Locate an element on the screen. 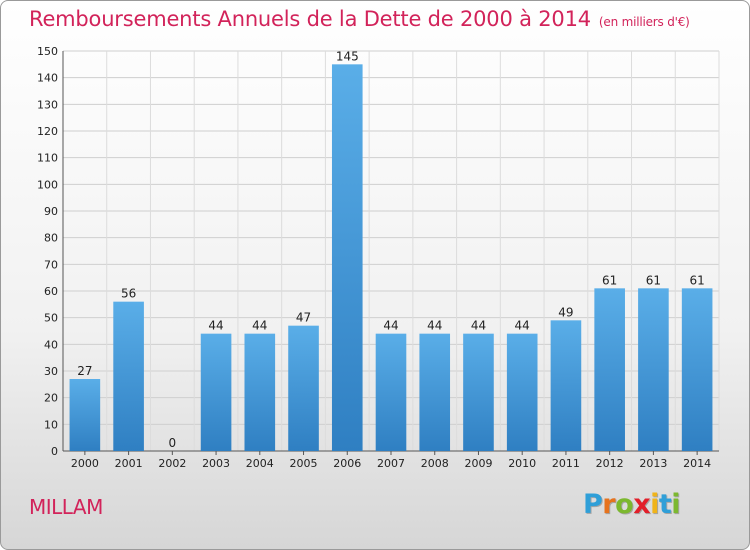 This screenshot has height=550, width=750. y-tick-label: 130 is located at coordinates (47, 104).